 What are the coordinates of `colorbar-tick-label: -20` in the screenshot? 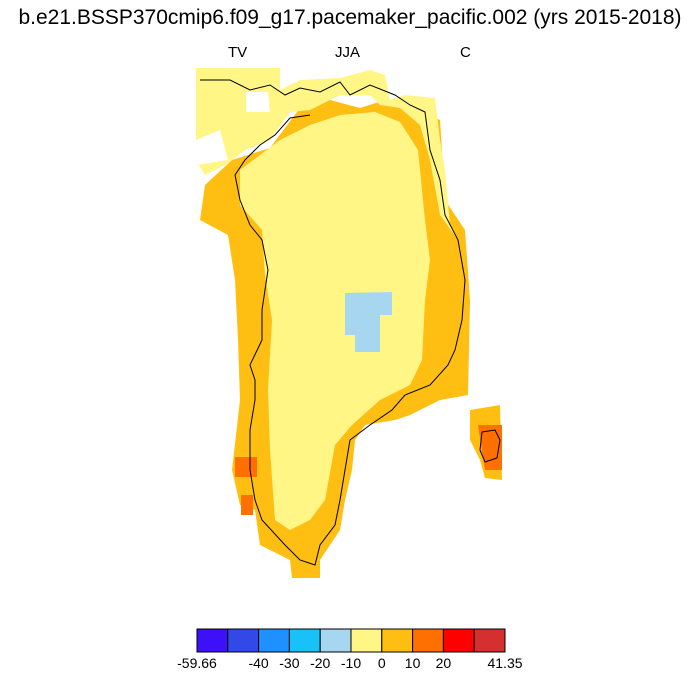 It's located at (320, 663).